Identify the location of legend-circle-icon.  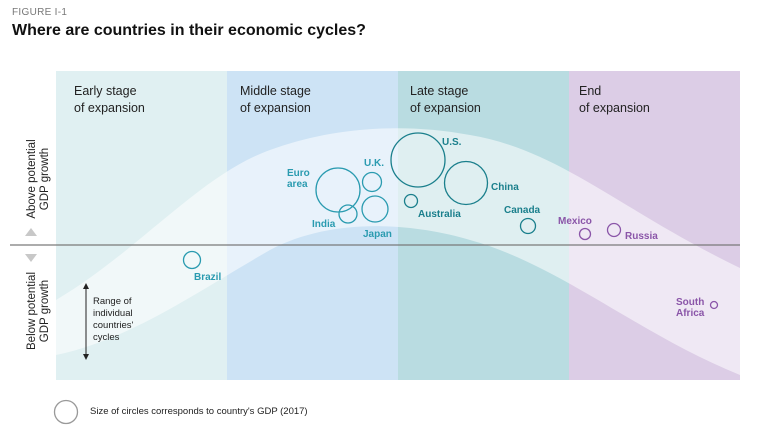
(66, 412).